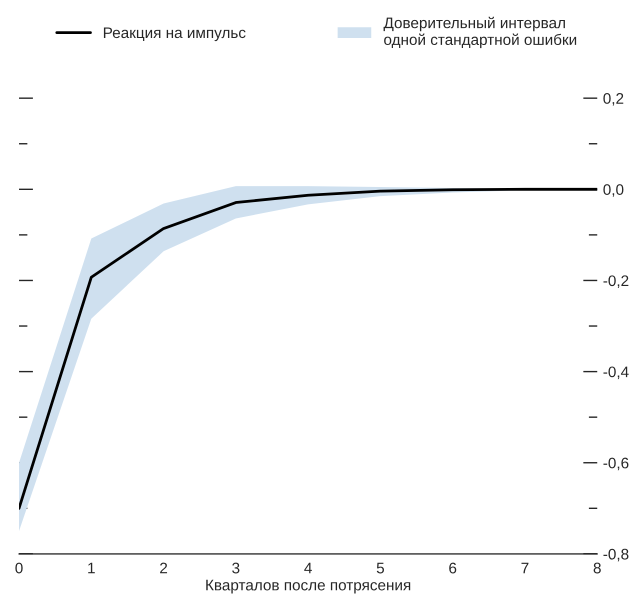 The height and width of the screenshot is (606, 634). What do you see at coordinates (613, 99) in the screenshot?
I see `y-tick-label: 0,2` at bounding box center [613, 99].